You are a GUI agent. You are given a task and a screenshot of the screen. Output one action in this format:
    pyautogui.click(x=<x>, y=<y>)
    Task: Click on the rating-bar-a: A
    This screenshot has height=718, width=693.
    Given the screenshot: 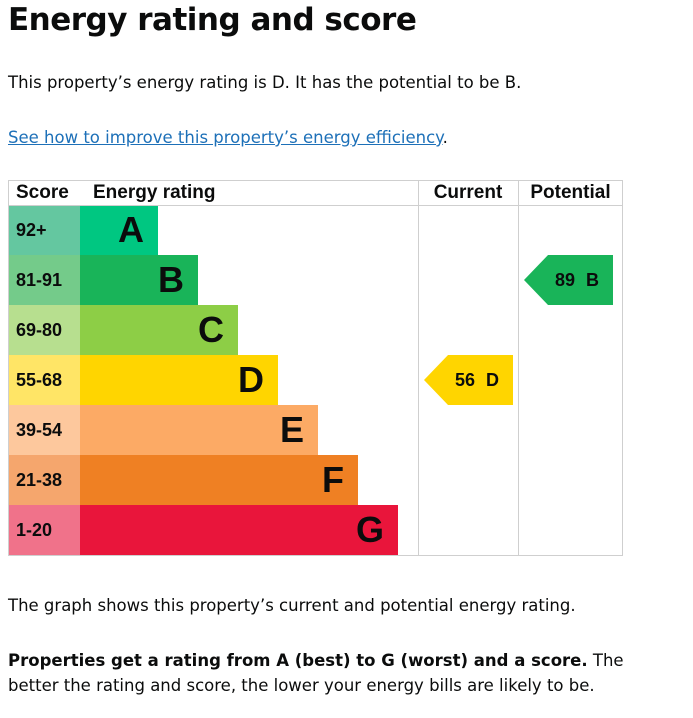 What is the action you would take?
    pyautogui.click(x=119, y=230)
    